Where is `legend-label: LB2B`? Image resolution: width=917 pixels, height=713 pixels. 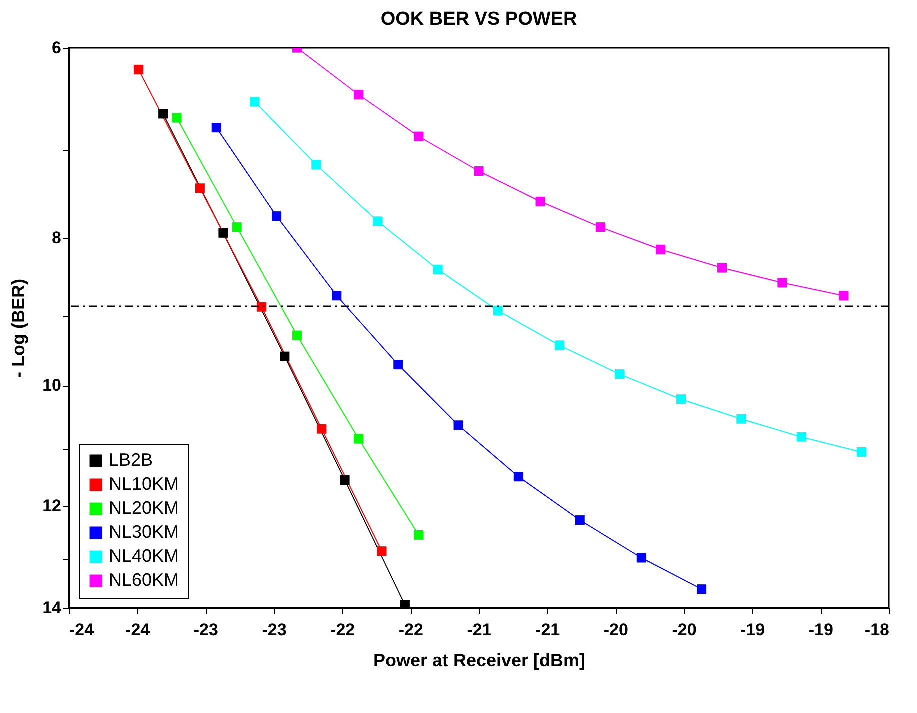
legend-label: LB2B is located at coordinates (131, 460).